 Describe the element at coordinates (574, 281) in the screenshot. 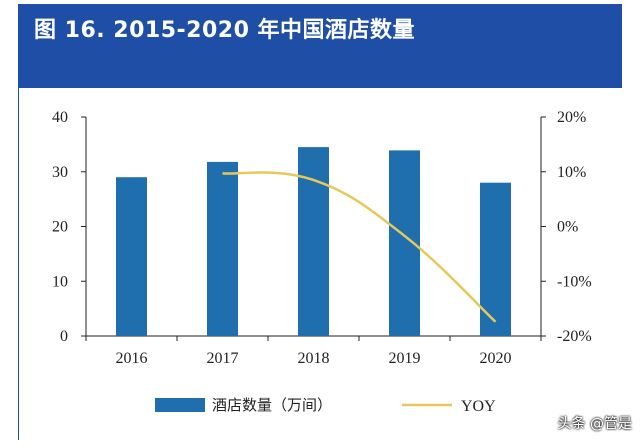

I see `right-tick-label: -10%` at that location.